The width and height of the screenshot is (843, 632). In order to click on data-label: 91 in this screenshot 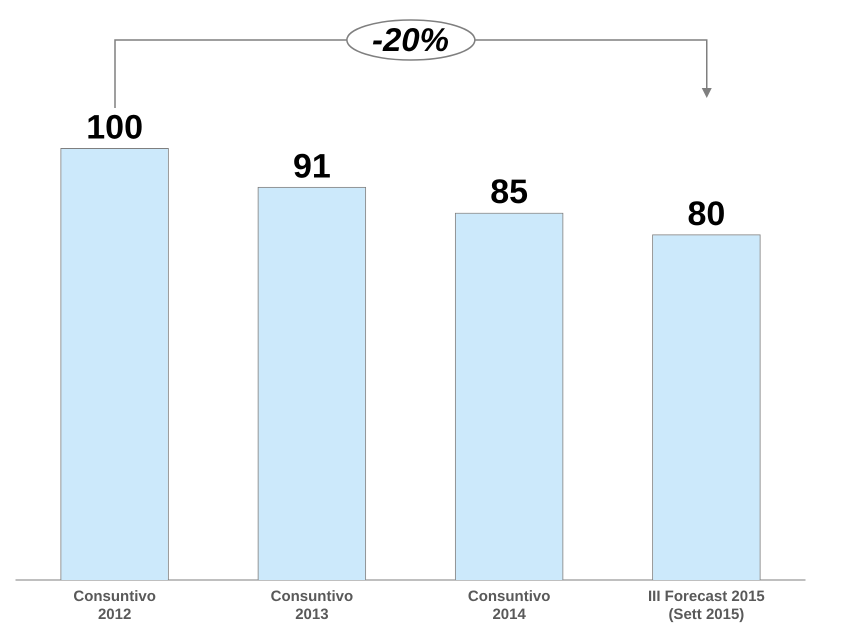, I will do `click(311, 166)`.